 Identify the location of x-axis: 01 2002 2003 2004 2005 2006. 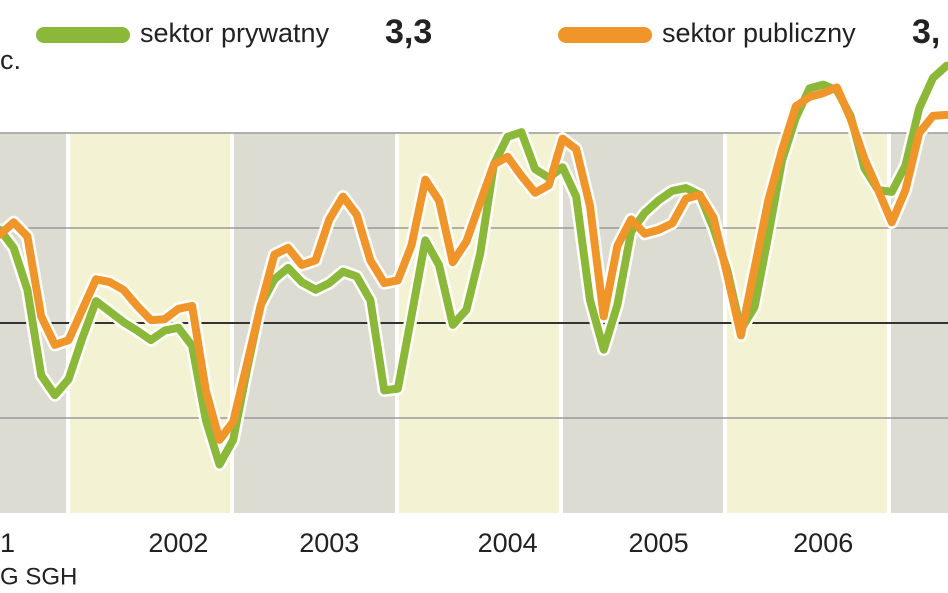
(426, 543).